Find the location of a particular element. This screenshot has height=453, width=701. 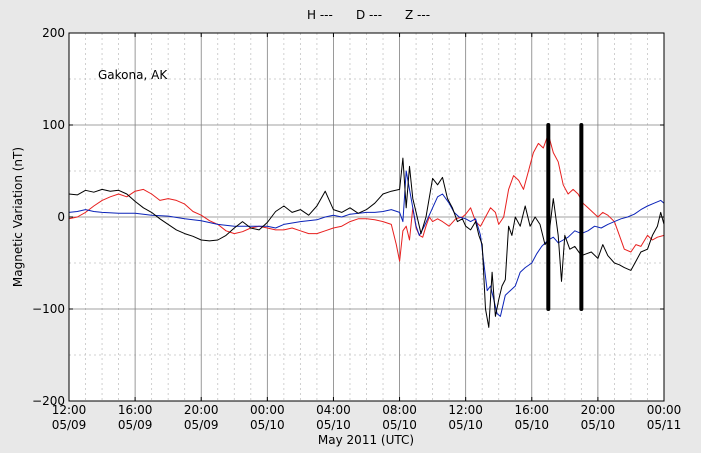

y-axis-label: Magnetic Variation (nT) is located at coordinates (18, 217).